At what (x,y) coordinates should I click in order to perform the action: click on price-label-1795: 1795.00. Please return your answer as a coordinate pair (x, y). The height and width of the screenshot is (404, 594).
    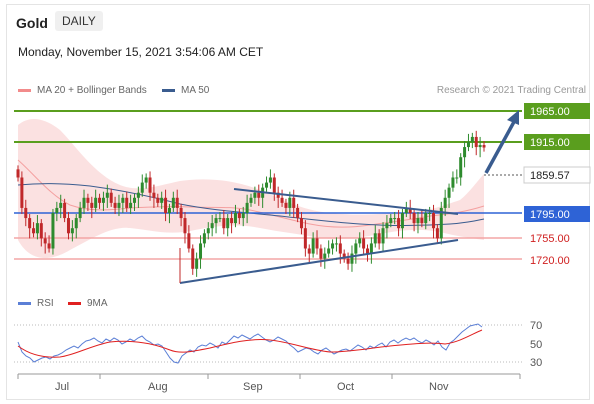
    Looking at the image, I should click on (557, 214).